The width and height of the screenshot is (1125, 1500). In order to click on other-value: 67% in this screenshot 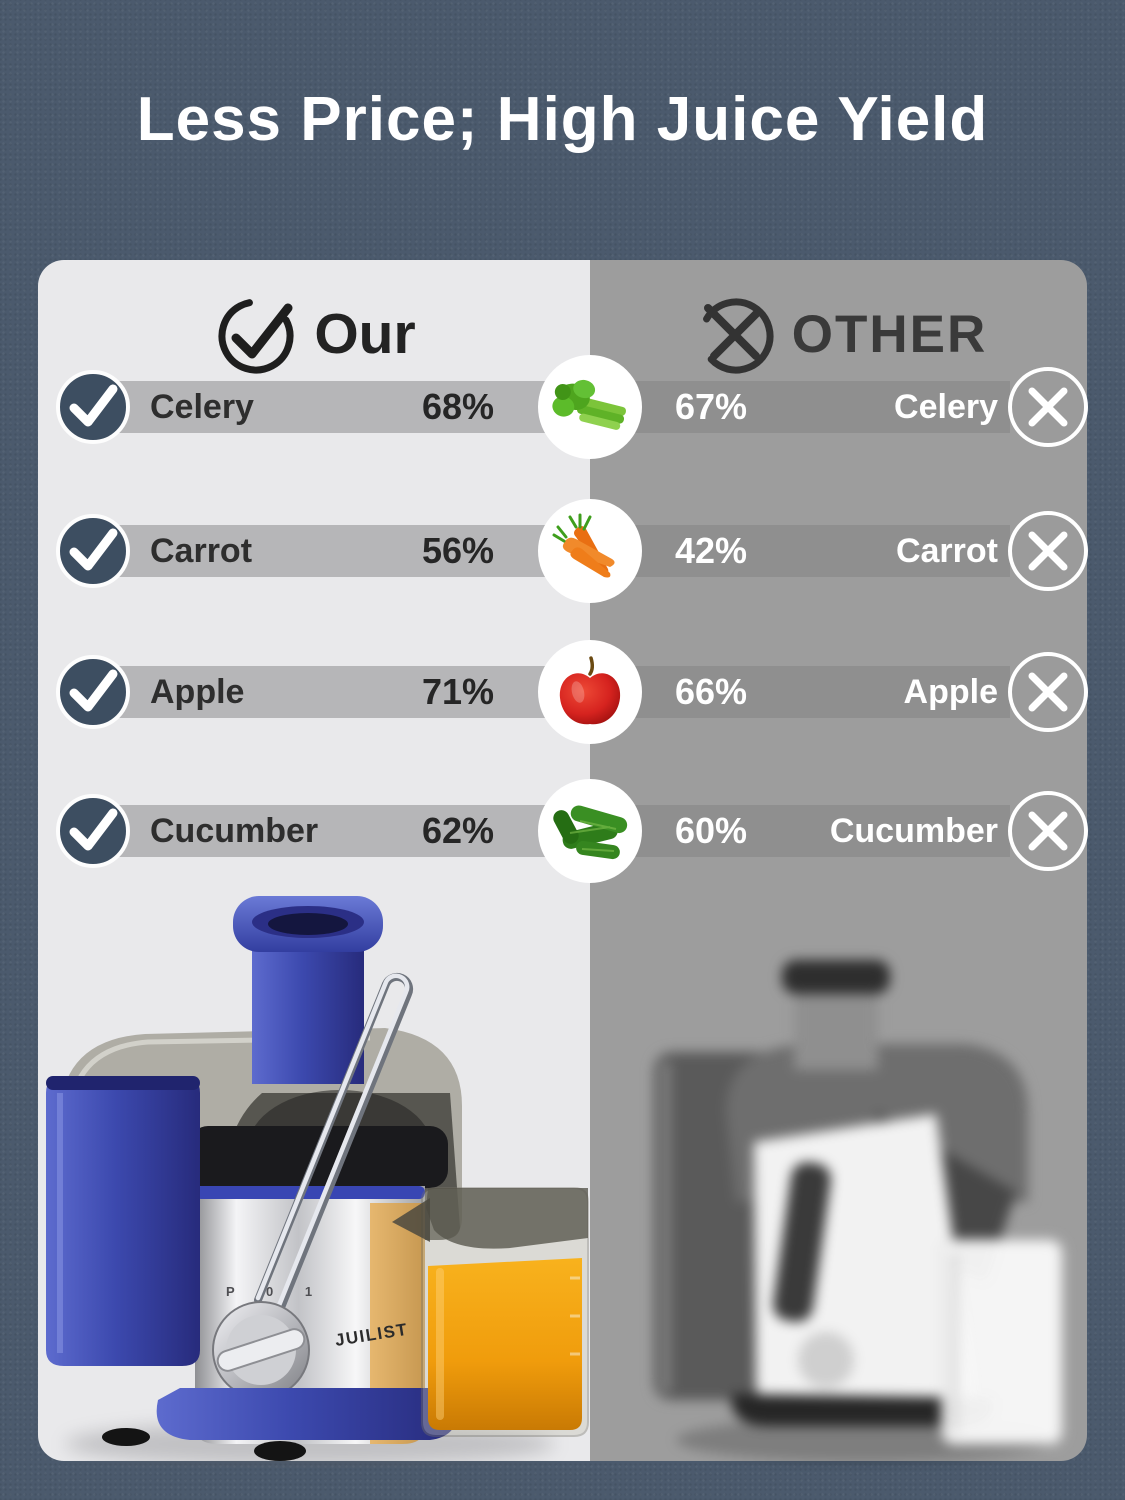, I will do `click(711, 406)`.